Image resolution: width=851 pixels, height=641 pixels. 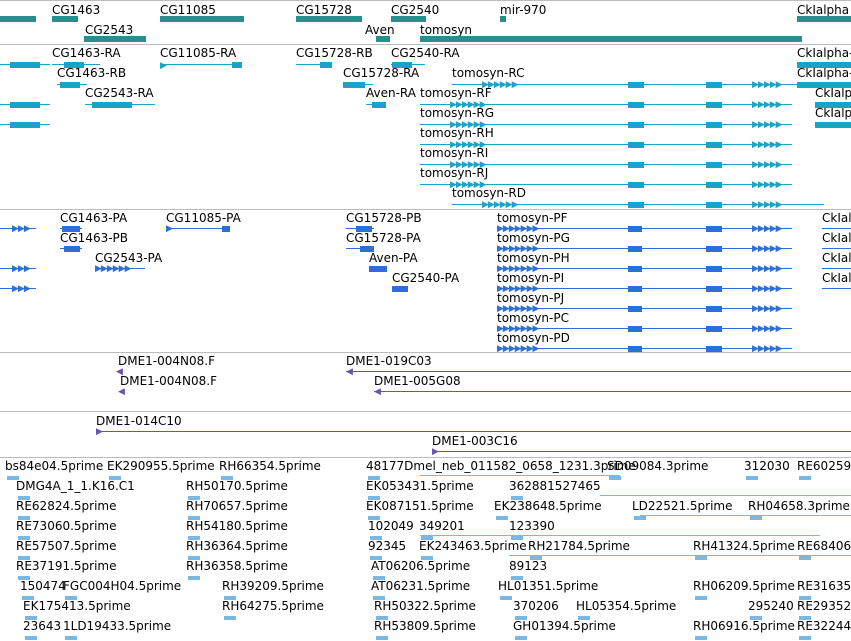 I want to click on est-label: 295240, so click(x=771, y=606).